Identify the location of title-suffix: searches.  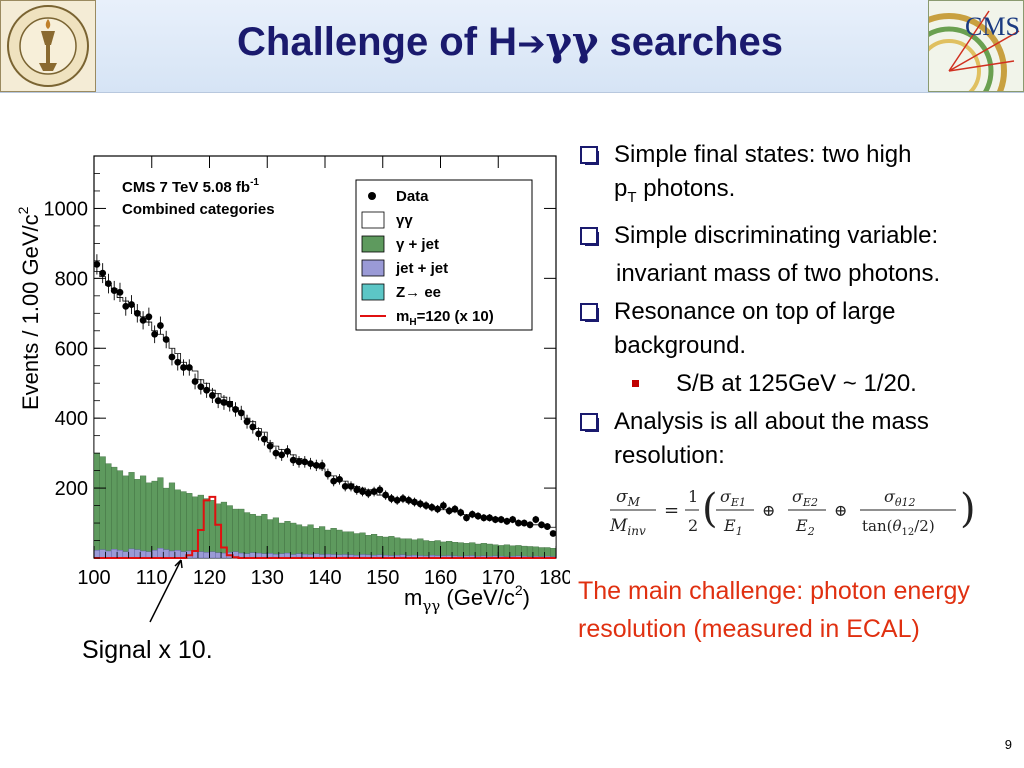
(690, 42).